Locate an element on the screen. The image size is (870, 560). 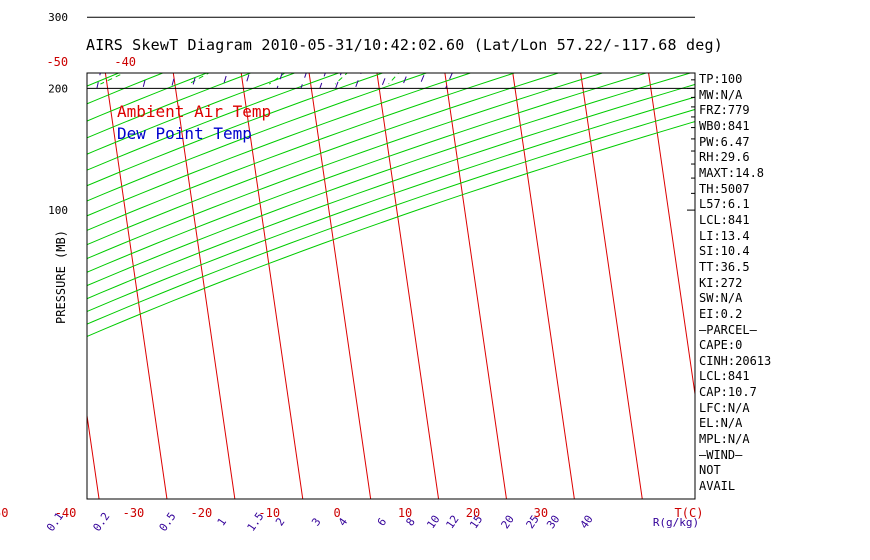
stat-item: —WIND— is located at coordinates (721, 454).